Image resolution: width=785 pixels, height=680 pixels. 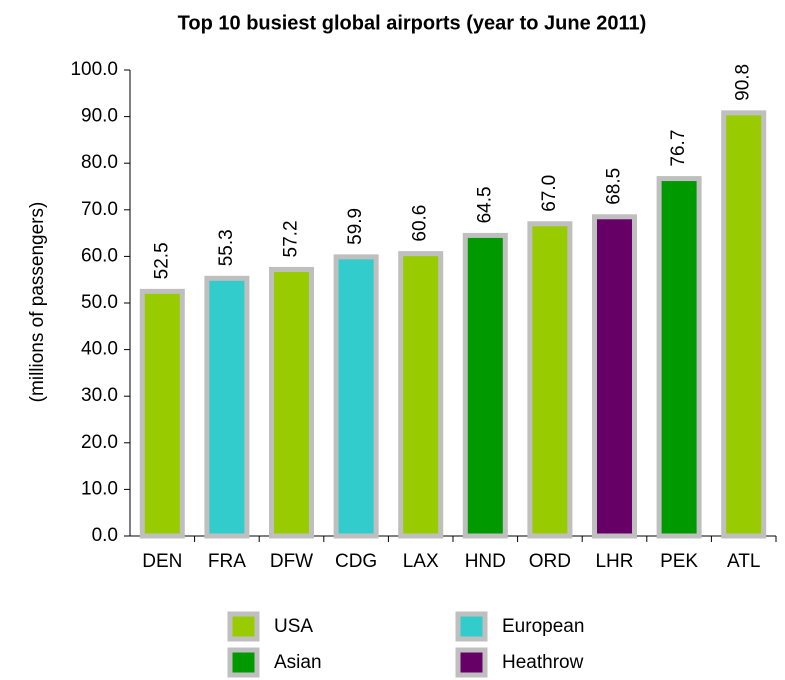 What do you see at coordinates (37, 302) in the screenshot?
I see `y-axis-label: (millions of passengers)` at bounding box center [37, 302].